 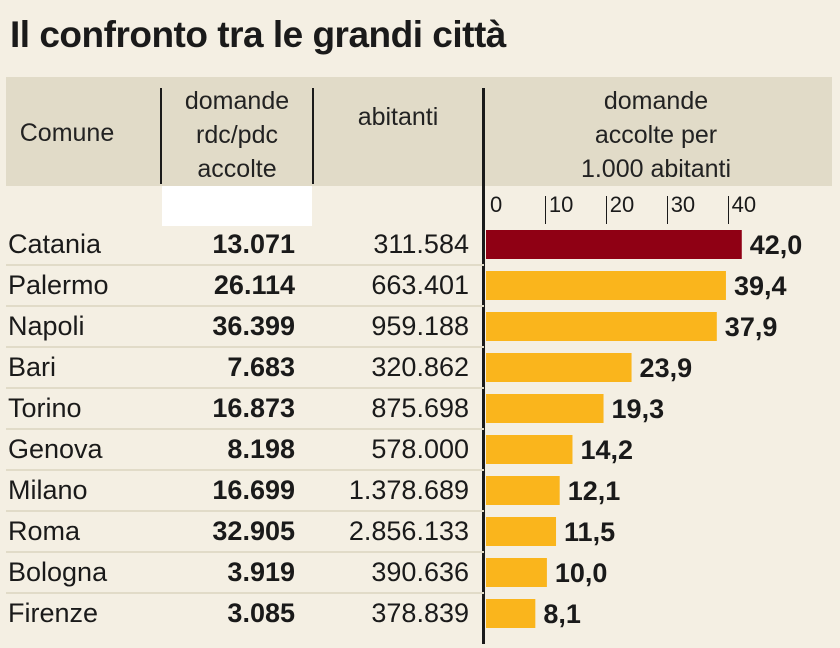 I want to click on domande-value: 3.919, so click(x=261, y=572).